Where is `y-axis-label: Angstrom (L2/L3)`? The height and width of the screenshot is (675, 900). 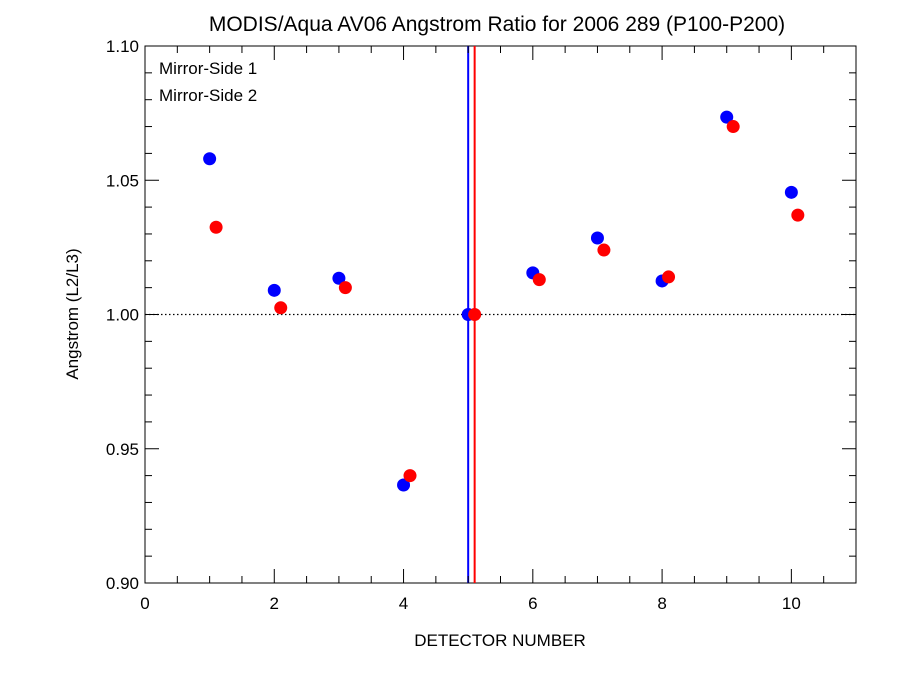
y-axis-label: Angstrom (L2/L3) is located at coordinates (72, 313).